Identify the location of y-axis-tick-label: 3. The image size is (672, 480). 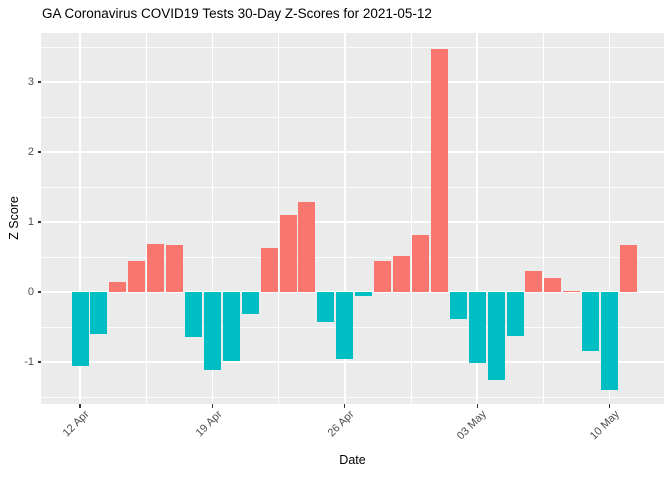
(30, 82).